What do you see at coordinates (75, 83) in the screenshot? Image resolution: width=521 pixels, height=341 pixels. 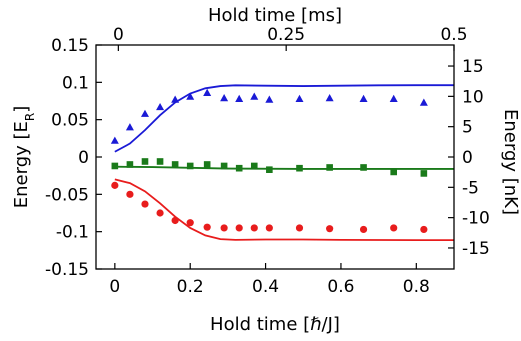 I see `y-tick-label: 0.1` at bounding box center [75, 83].